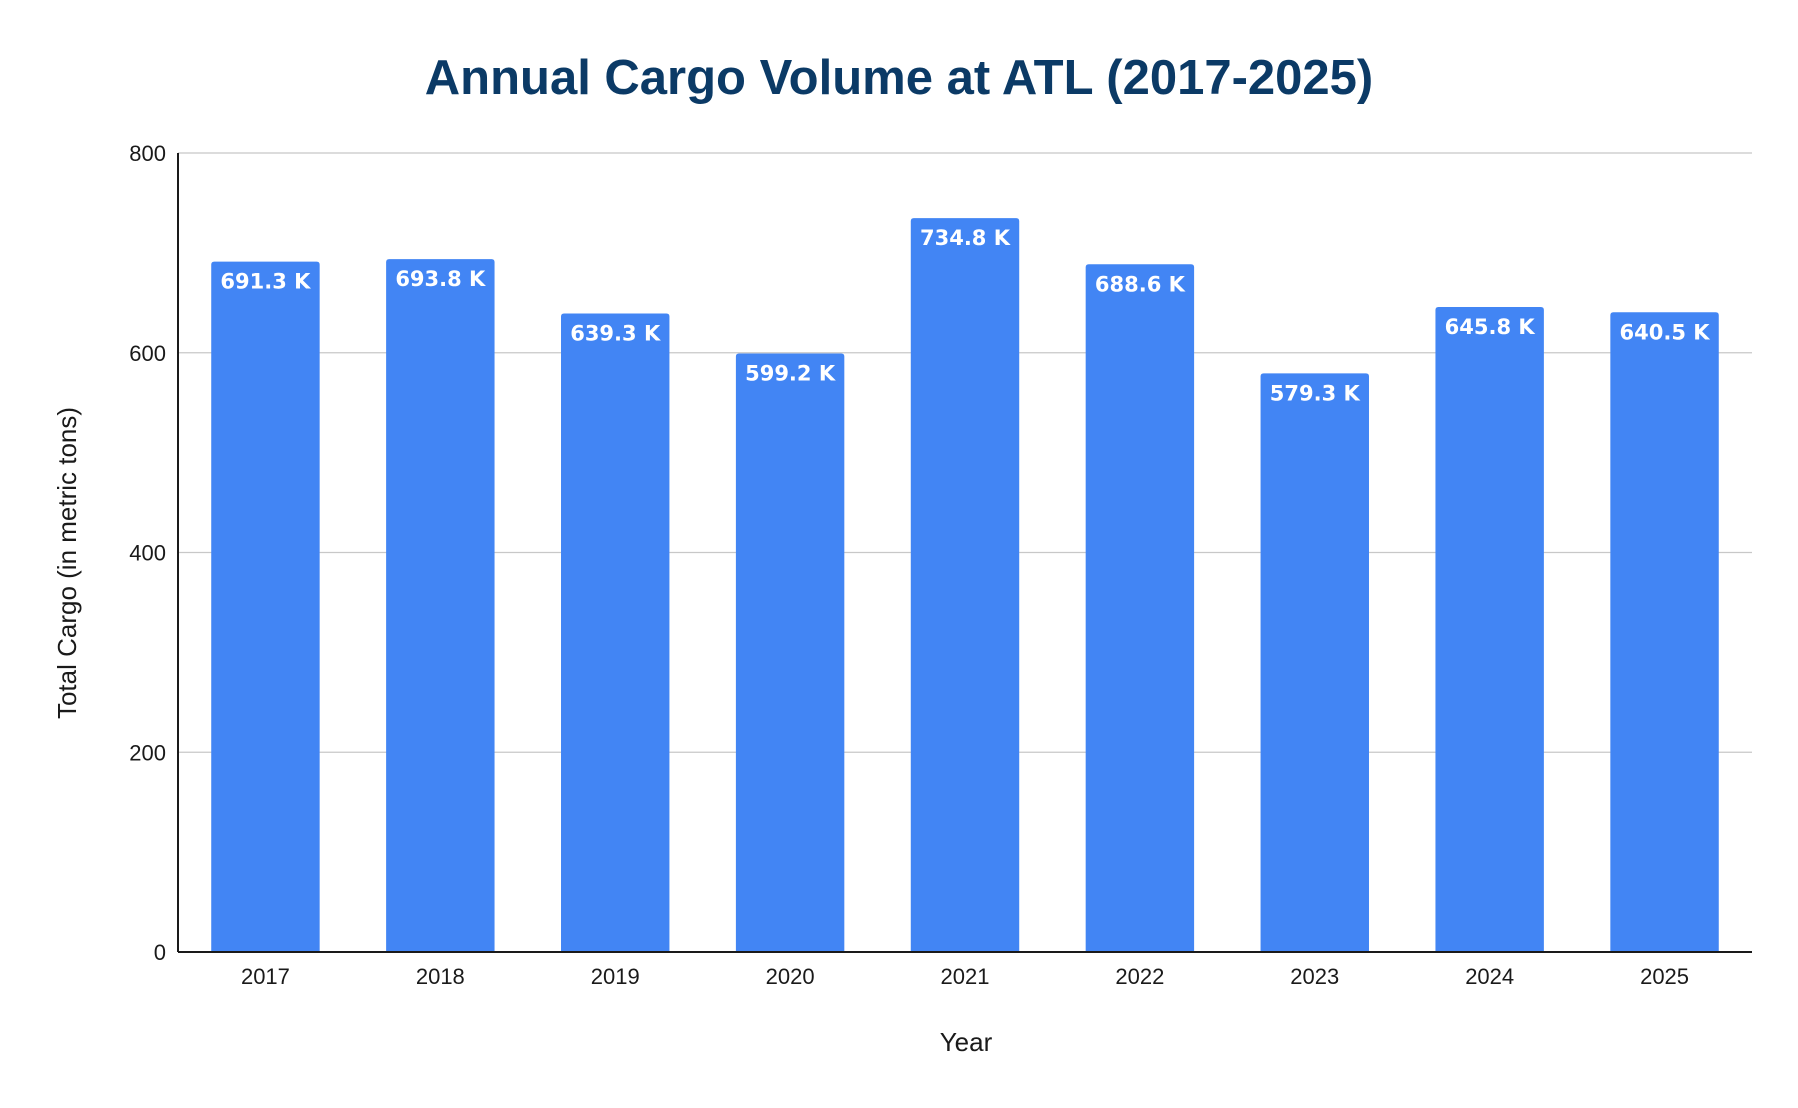  Describe the element at coordinates (615, 976) in the screenshot. I see `x-tick-label: 2019` at that location.